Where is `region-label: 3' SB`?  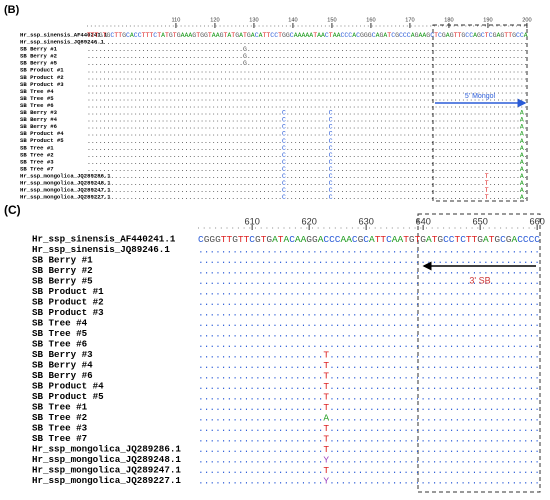
region-label: 3' SB is located at coordinates (479, 280).